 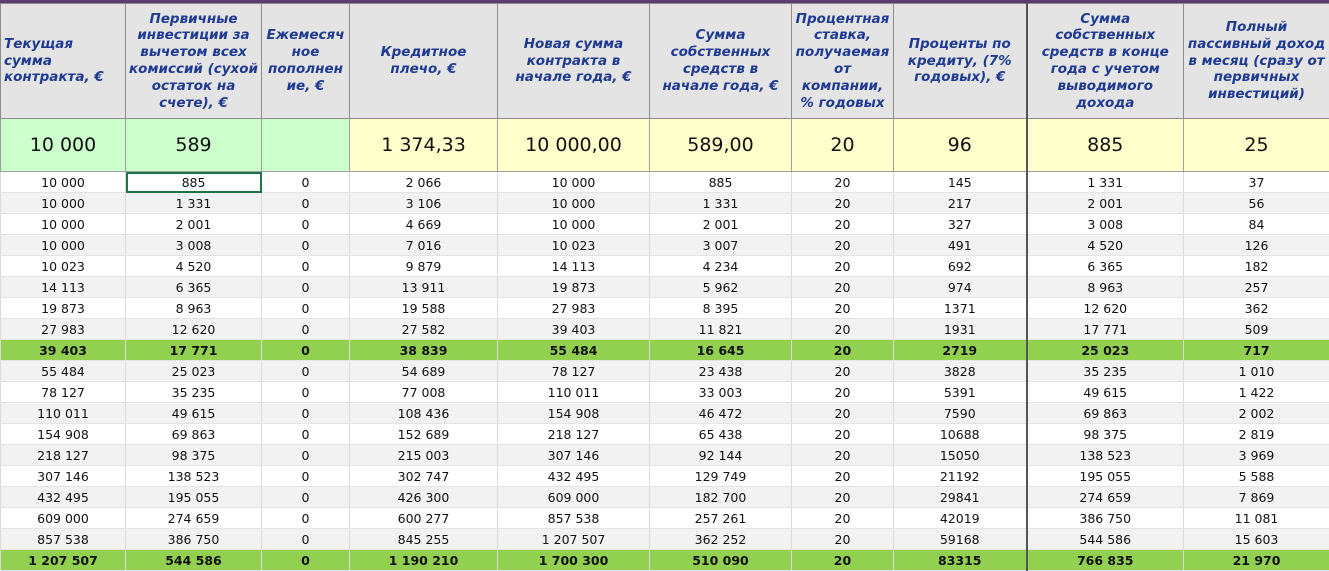 What do you see at coordinates (1256, 203) in the screenshot?
I see `table-cell: 56` at bounding box center [1256, 203].